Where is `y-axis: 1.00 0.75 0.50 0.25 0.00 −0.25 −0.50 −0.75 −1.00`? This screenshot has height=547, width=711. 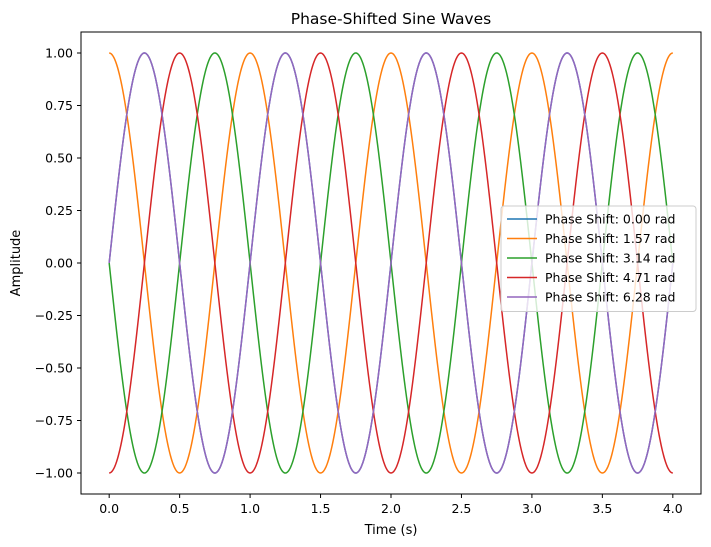
y-axis: 1.00 0.75 0.50 0.25 0.00 −0.25 −0.50 −0.75 −1.00 is located at coordinates (58, 263).